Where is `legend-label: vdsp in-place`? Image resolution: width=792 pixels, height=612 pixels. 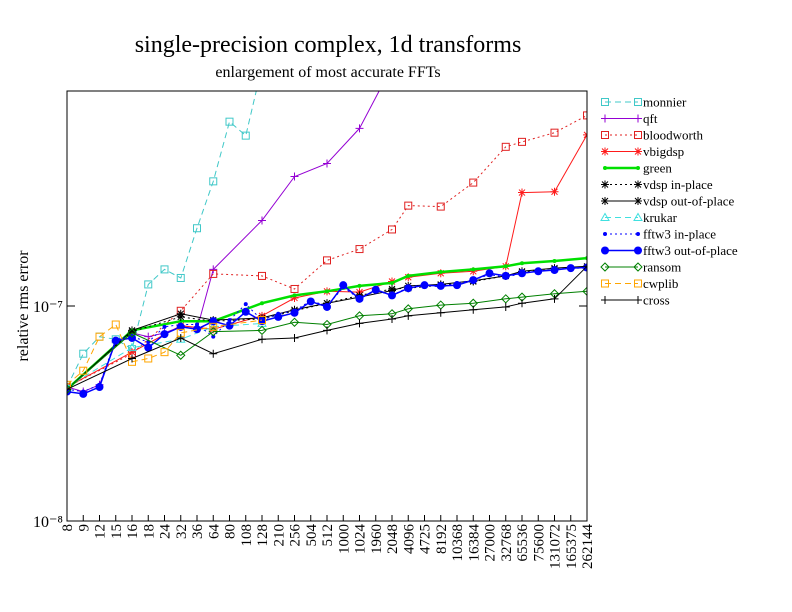
legend-label: vdsp in-place is located at coordinates (678, 184).